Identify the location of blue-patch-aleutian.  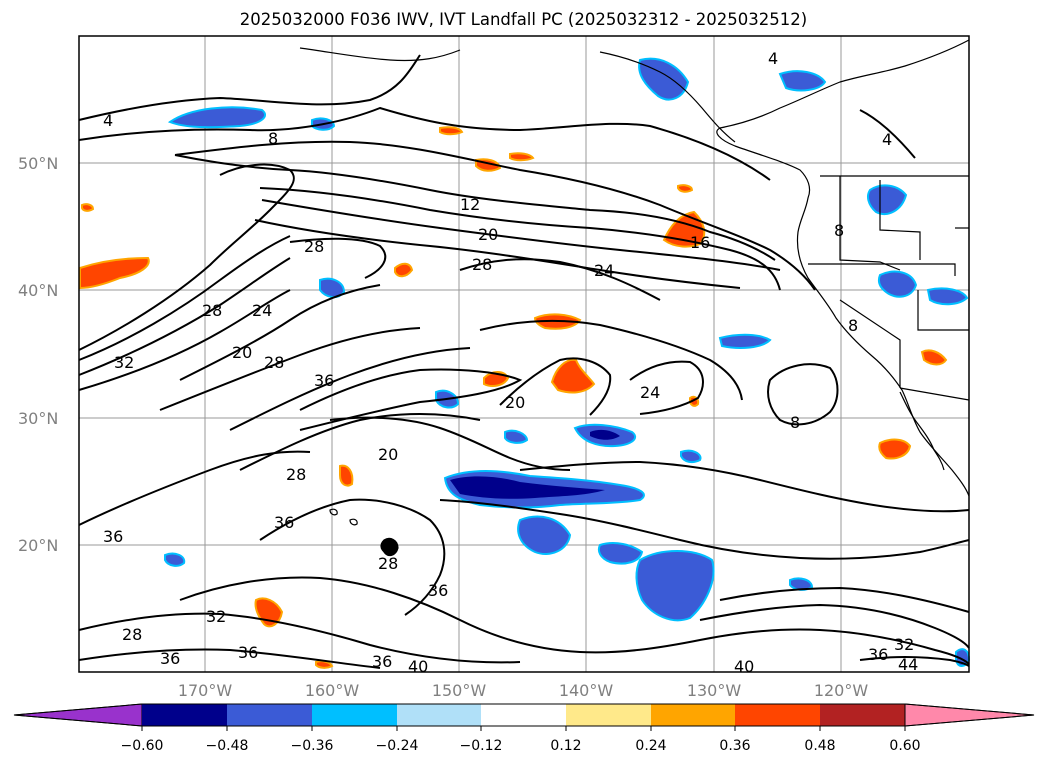
(216, 117).